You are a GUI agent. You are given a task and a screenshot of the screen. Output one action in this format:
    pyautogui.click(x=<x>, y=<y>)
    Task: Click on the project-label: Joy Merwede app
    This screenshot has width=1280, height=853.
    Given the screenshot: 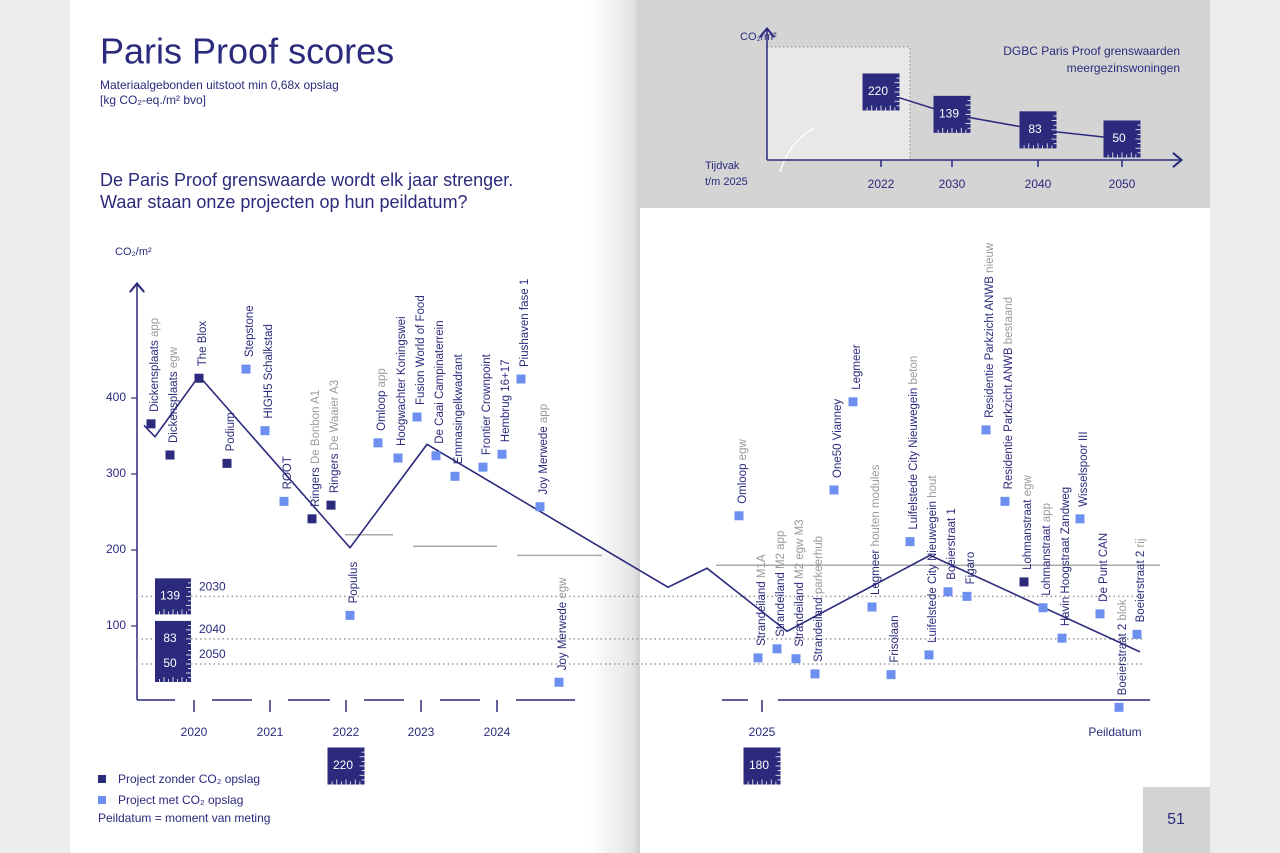 What is the action you would take?
    pyautogui.click(x=544, y=449)
    